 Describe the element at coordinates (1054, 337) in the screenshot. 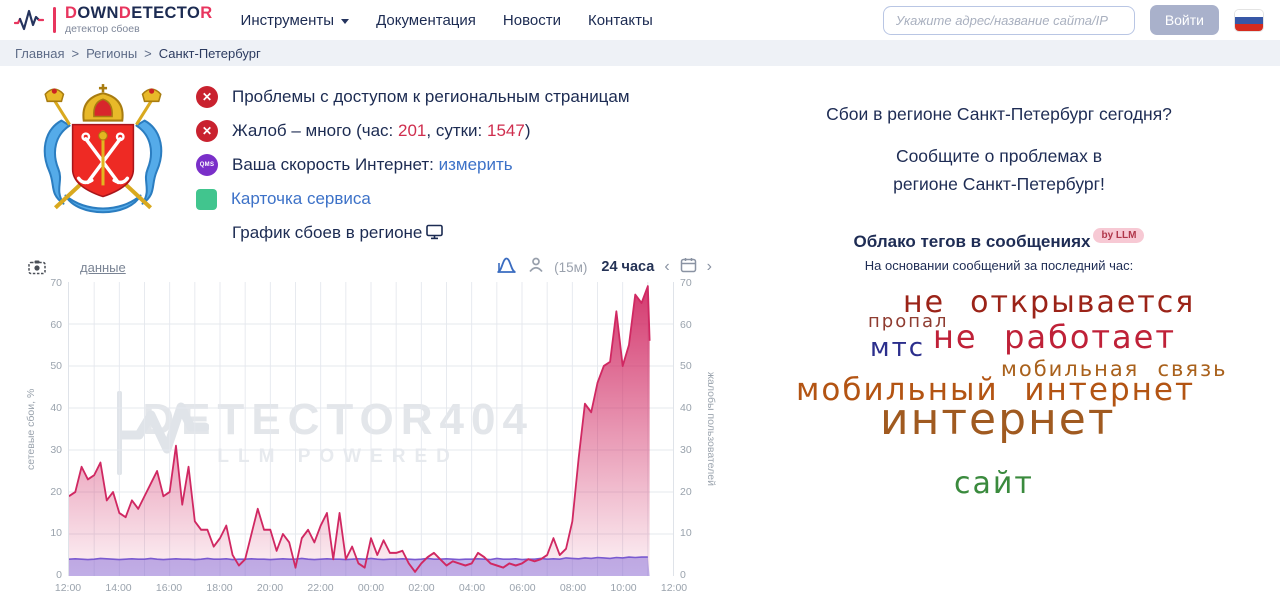

I see `tag-не-работает: не работает` at that location.